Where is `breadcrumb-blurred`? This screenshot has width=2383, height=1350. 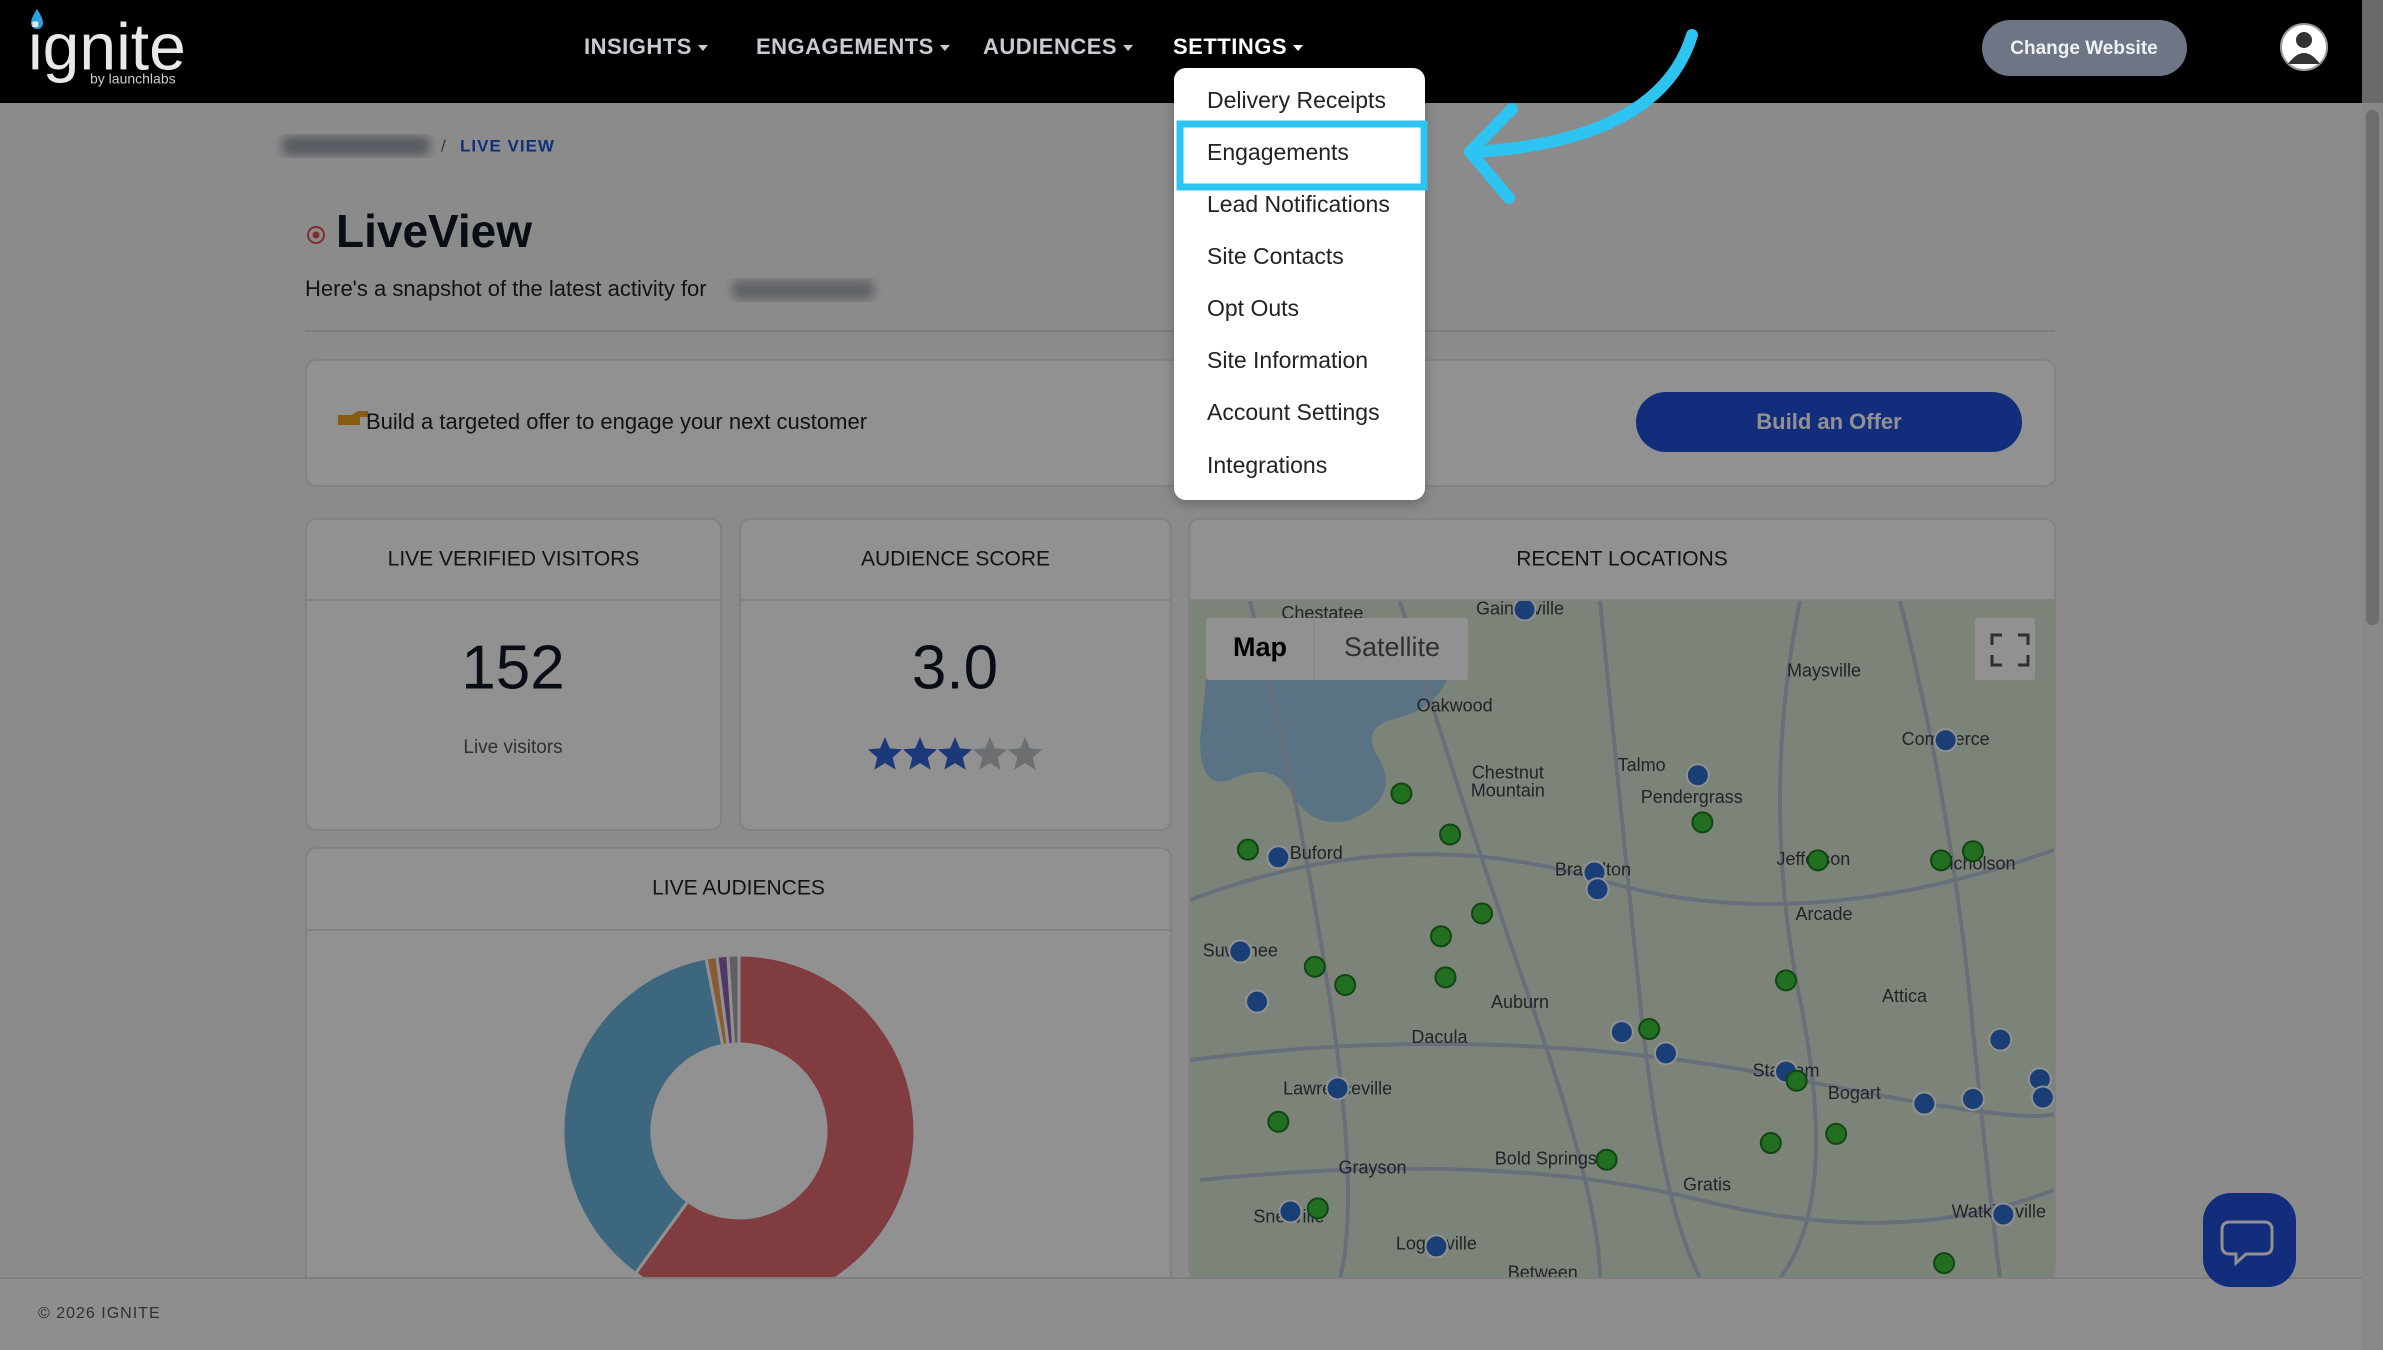 breadcrumb-blurred is located at coordinates (356, 146).